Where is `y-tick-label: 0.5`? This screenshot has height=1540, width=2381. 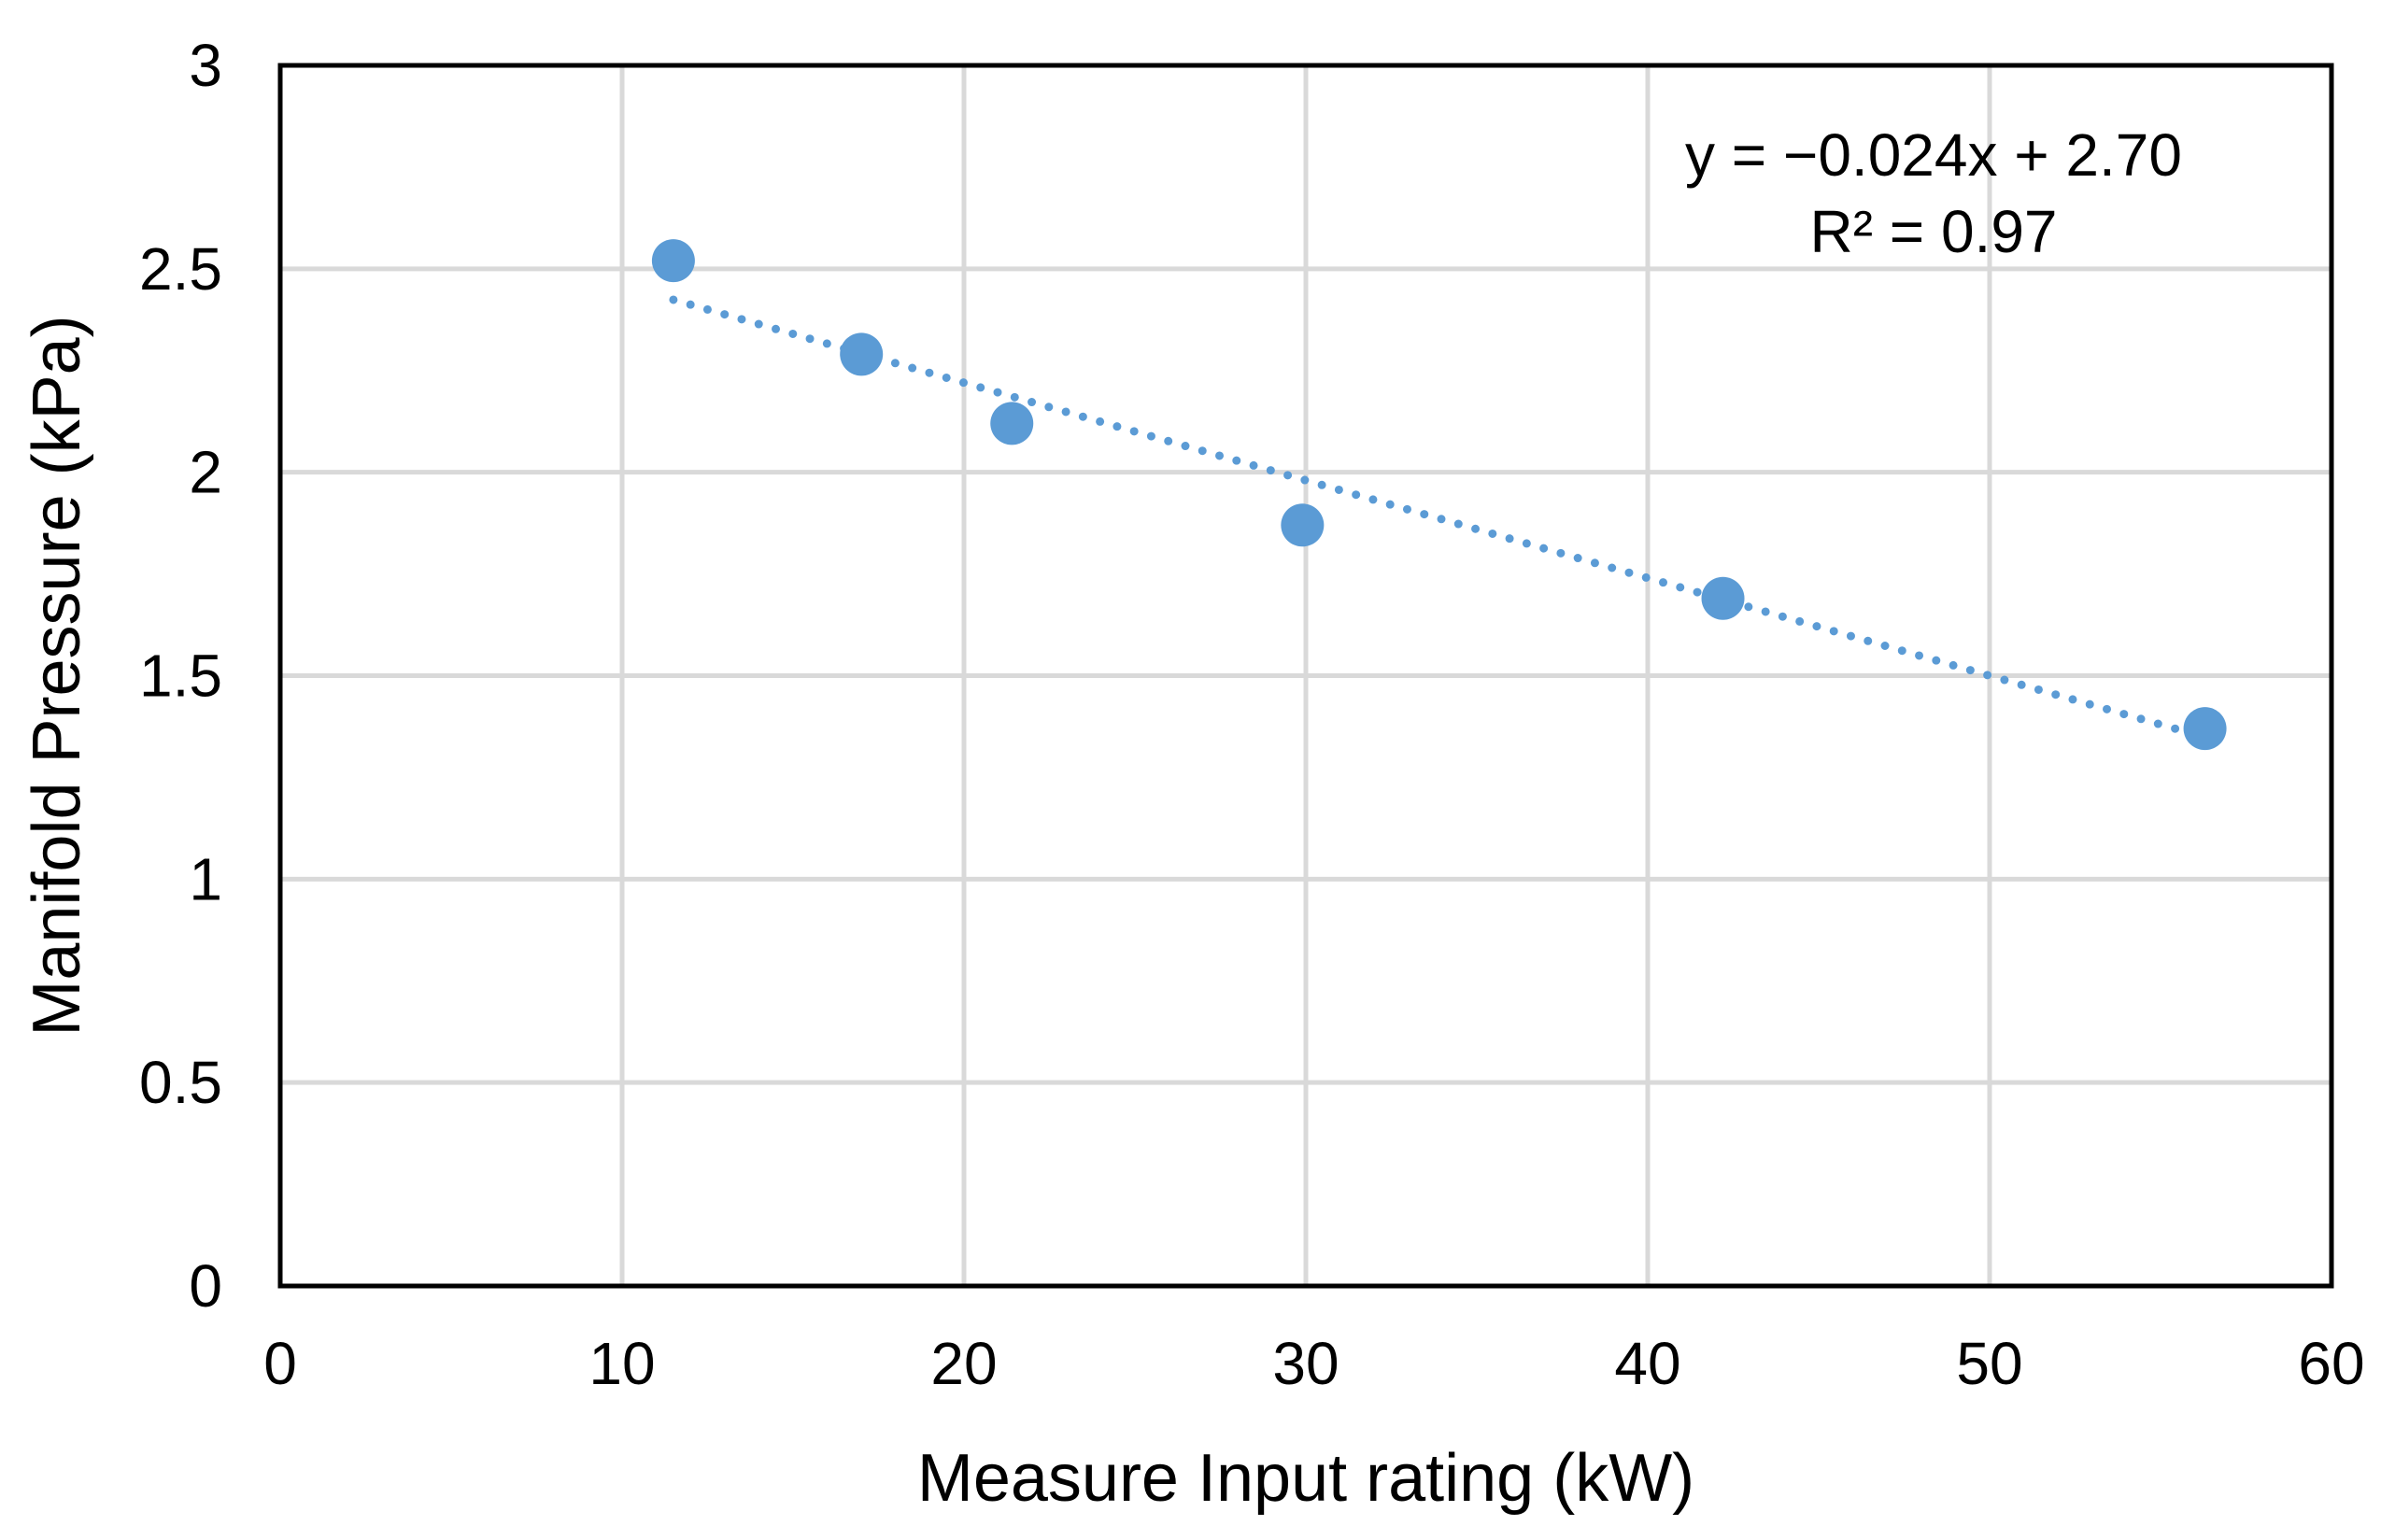 y-tick-label: 0.5 is located at coordinates (180, 1083).